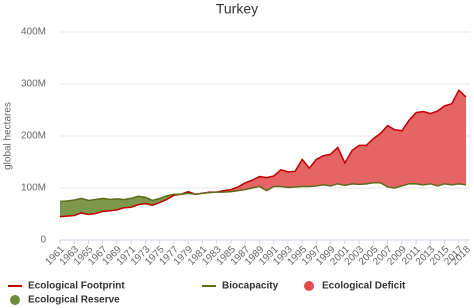  I want to click on y-tick-label: 200M, so click(33, 136).